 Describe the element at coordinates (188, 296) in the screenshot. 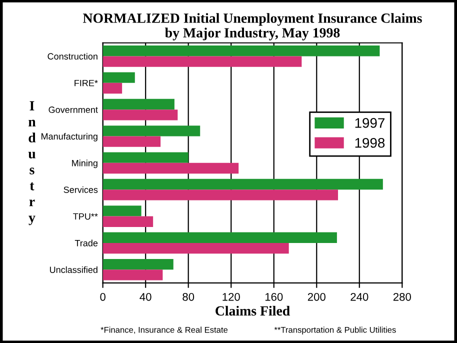

I see `x-tick-label: 80` at that location.